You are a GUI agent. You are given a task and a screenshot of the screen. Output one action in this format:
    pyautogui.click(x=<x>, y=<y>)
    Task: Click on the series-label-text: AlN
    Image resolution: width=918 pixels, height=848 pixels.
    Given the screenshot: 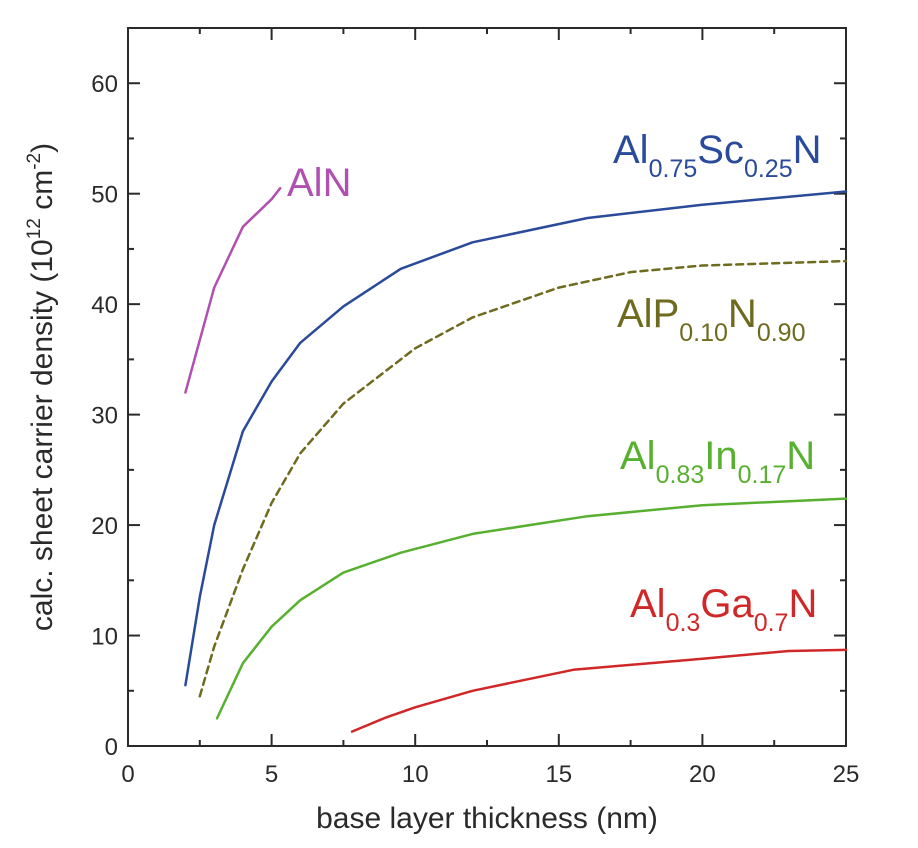 What is the action you would take?
    pyautogui.click(x=319, y=183)
    